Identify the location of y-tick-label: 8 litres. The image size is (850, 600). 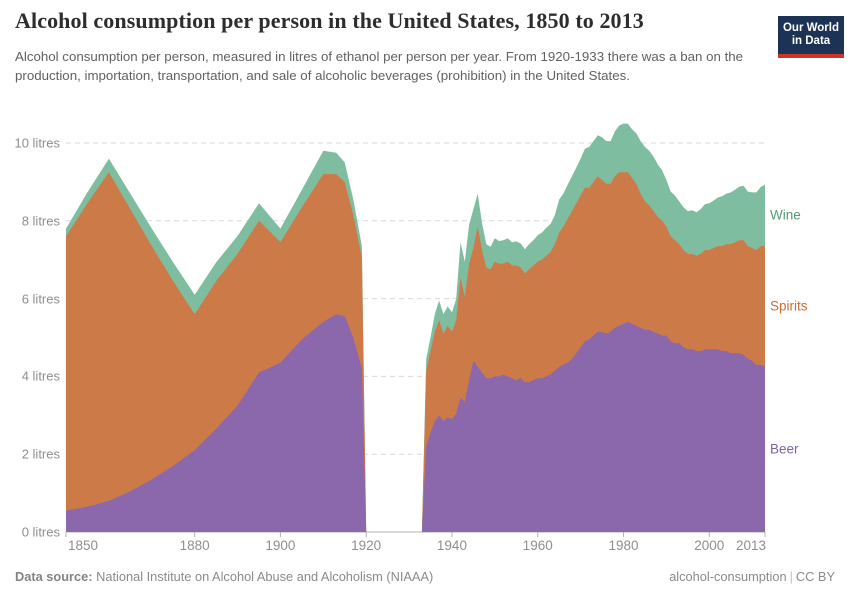
(40, 221).